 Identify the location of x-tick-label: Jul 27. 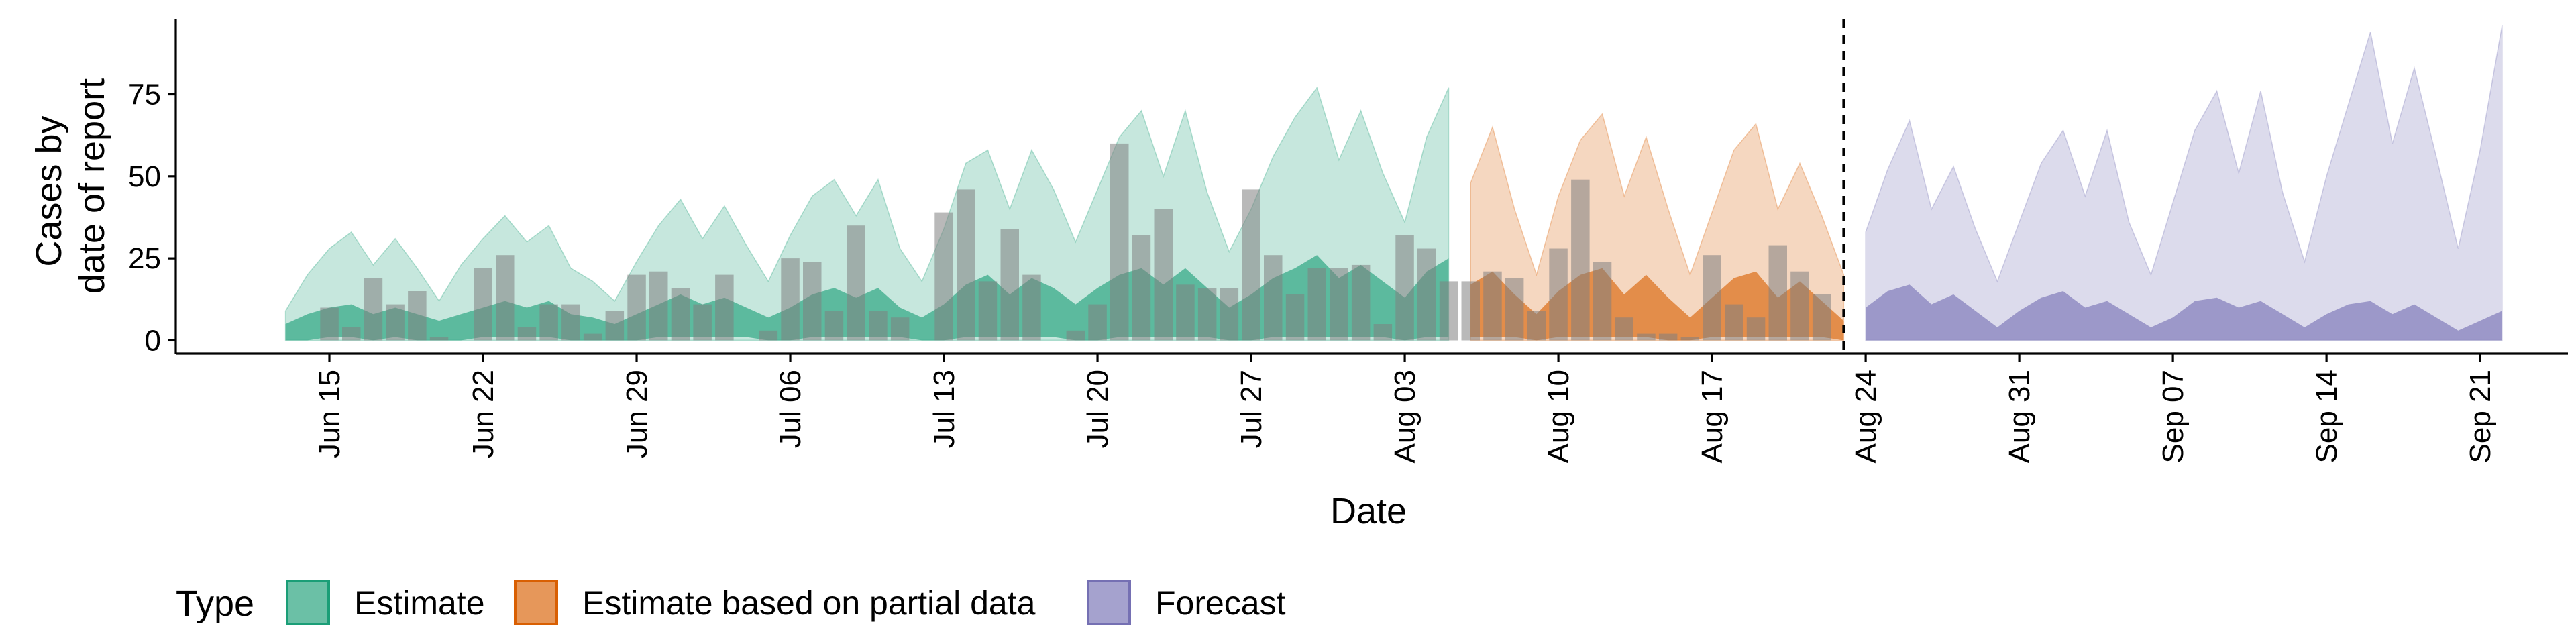
(1251, 409).